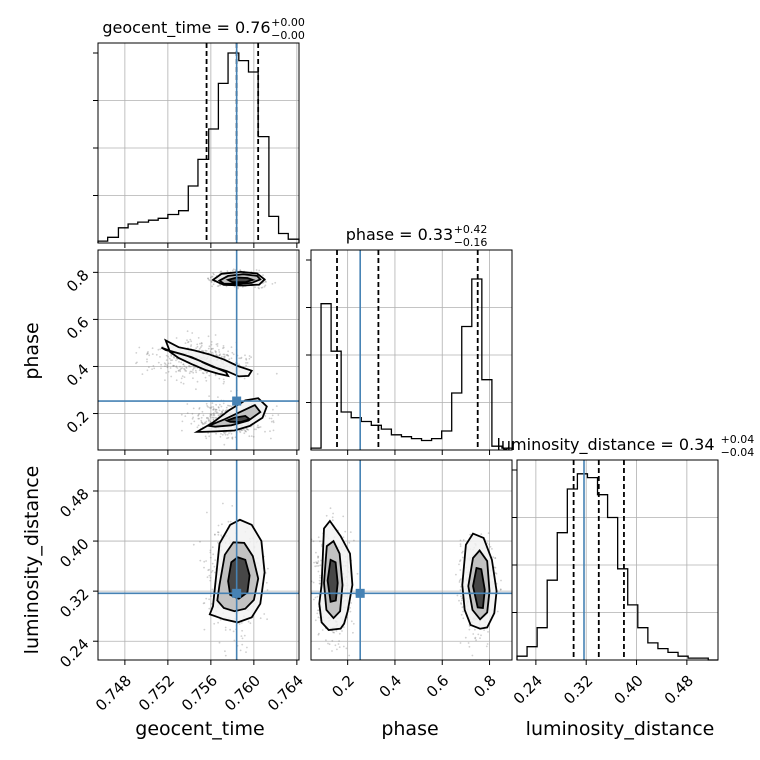 The width and height of the screenshot is (760, 760). I want to click on y-axis-label-luminosity_distance: luminosity_distance, so click(32, 560).